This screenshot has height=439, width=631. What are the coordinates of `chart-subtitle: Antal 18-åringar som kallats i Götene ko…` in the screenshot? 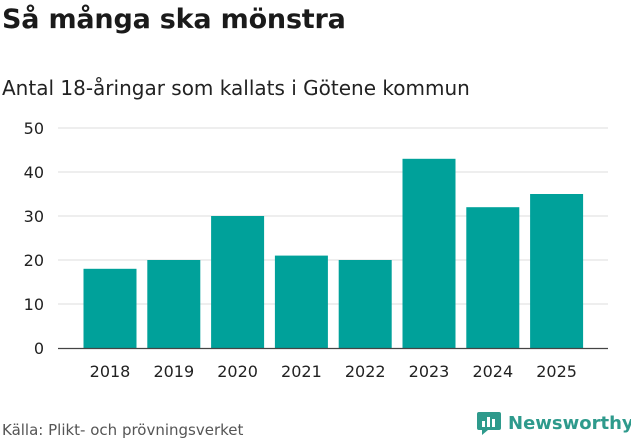 It's located at (236, 88).